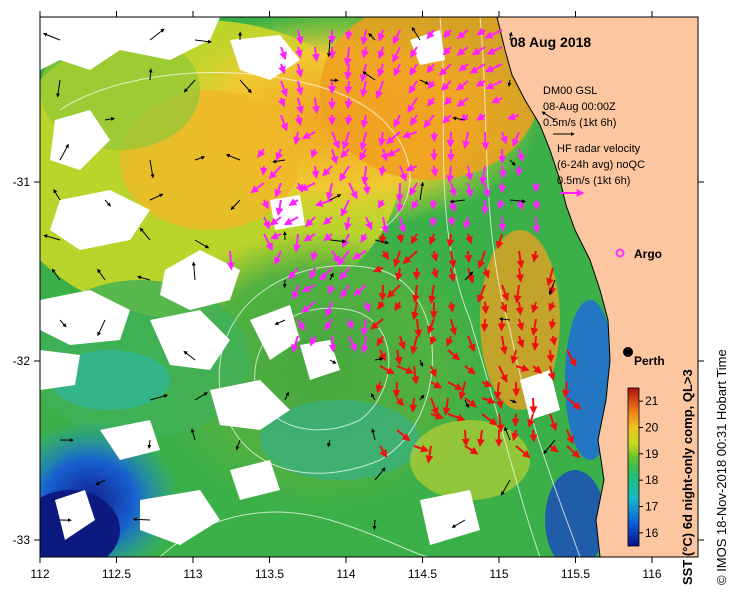 Image resolution: width=739 pixels, height=592 pixels. I want to click on colorbar-tick-label: 21, so click(652, 401).